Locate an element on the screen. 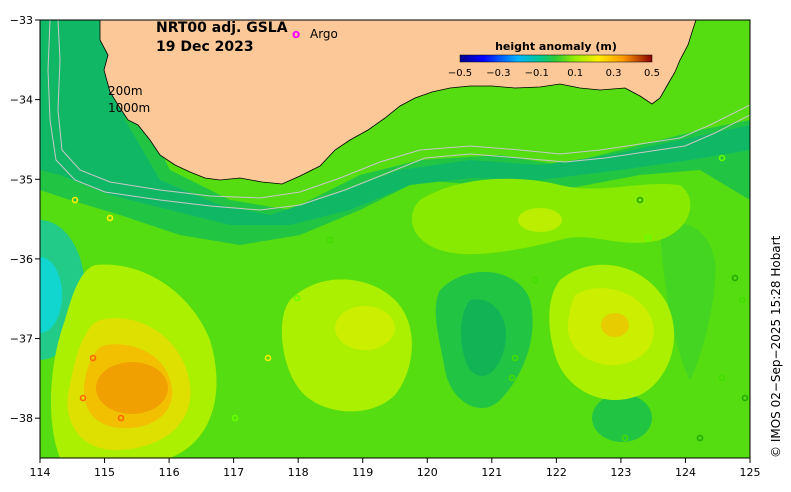 This screenshot has height=492, width=791. y-tick-label: −34 is located at coordinates (21, 100).